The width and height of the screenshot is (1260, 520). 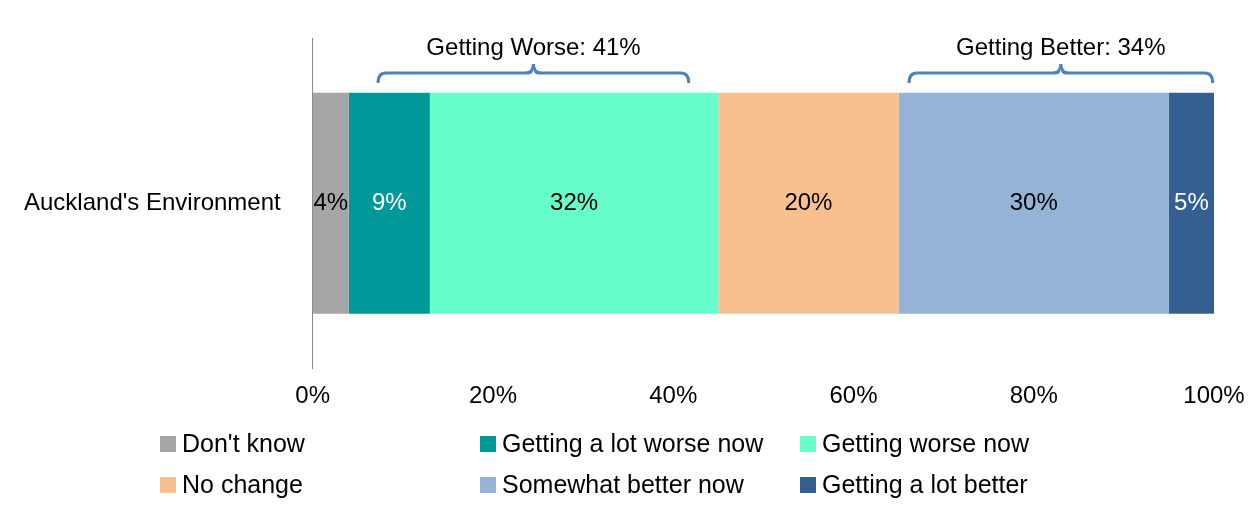 I want to click on data-label: 9%, so click(x=389, y=201).